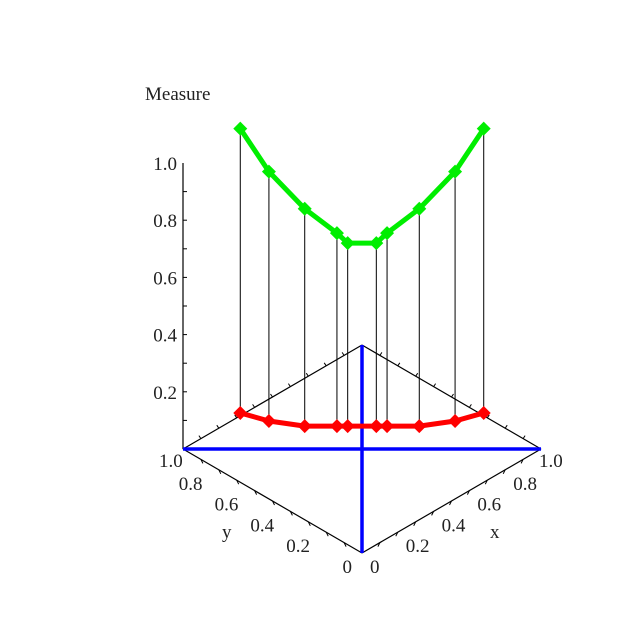  I want to click on x-tick-label: 0.2, so click(418, 546).